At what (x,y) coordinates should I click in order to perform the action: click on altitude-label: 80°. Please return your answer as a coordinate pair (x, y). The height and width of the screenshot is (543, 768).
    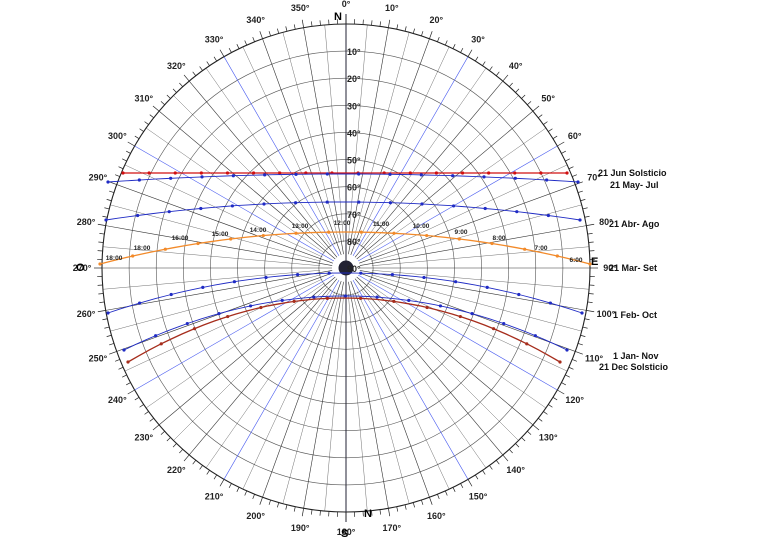
    Looking at the image, I should click on (354, 242).